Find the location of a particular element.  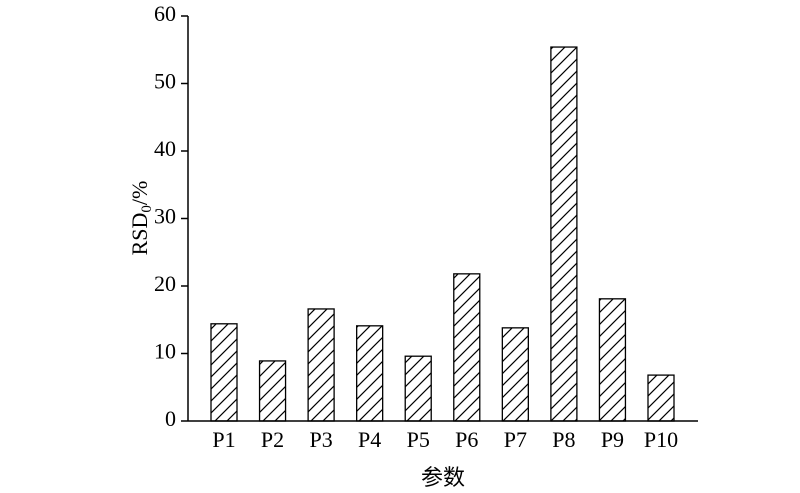

y-tick-label: 10 is located at coordinates (165, 351).